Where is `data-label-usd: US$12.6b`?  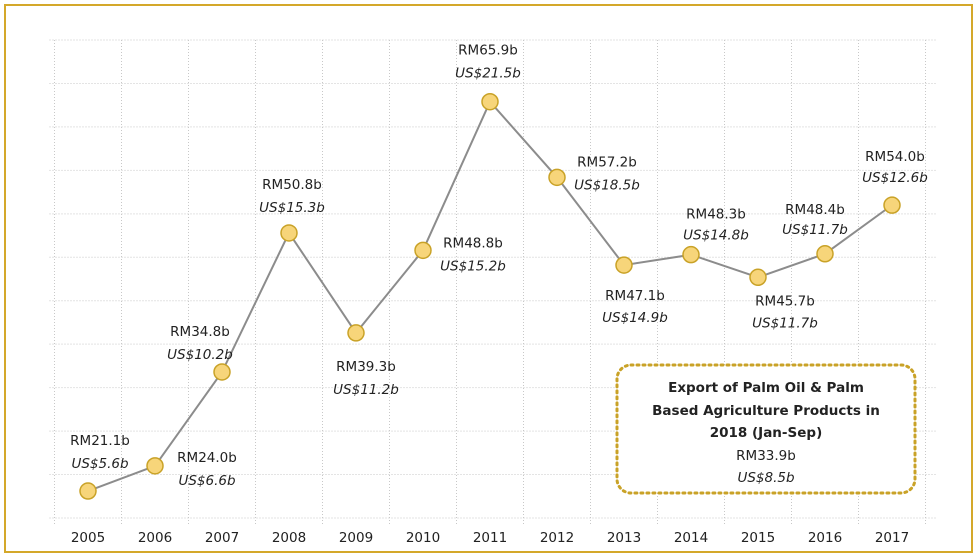 data-label-usd: US$12.6b is located at coordinates (895, 178).